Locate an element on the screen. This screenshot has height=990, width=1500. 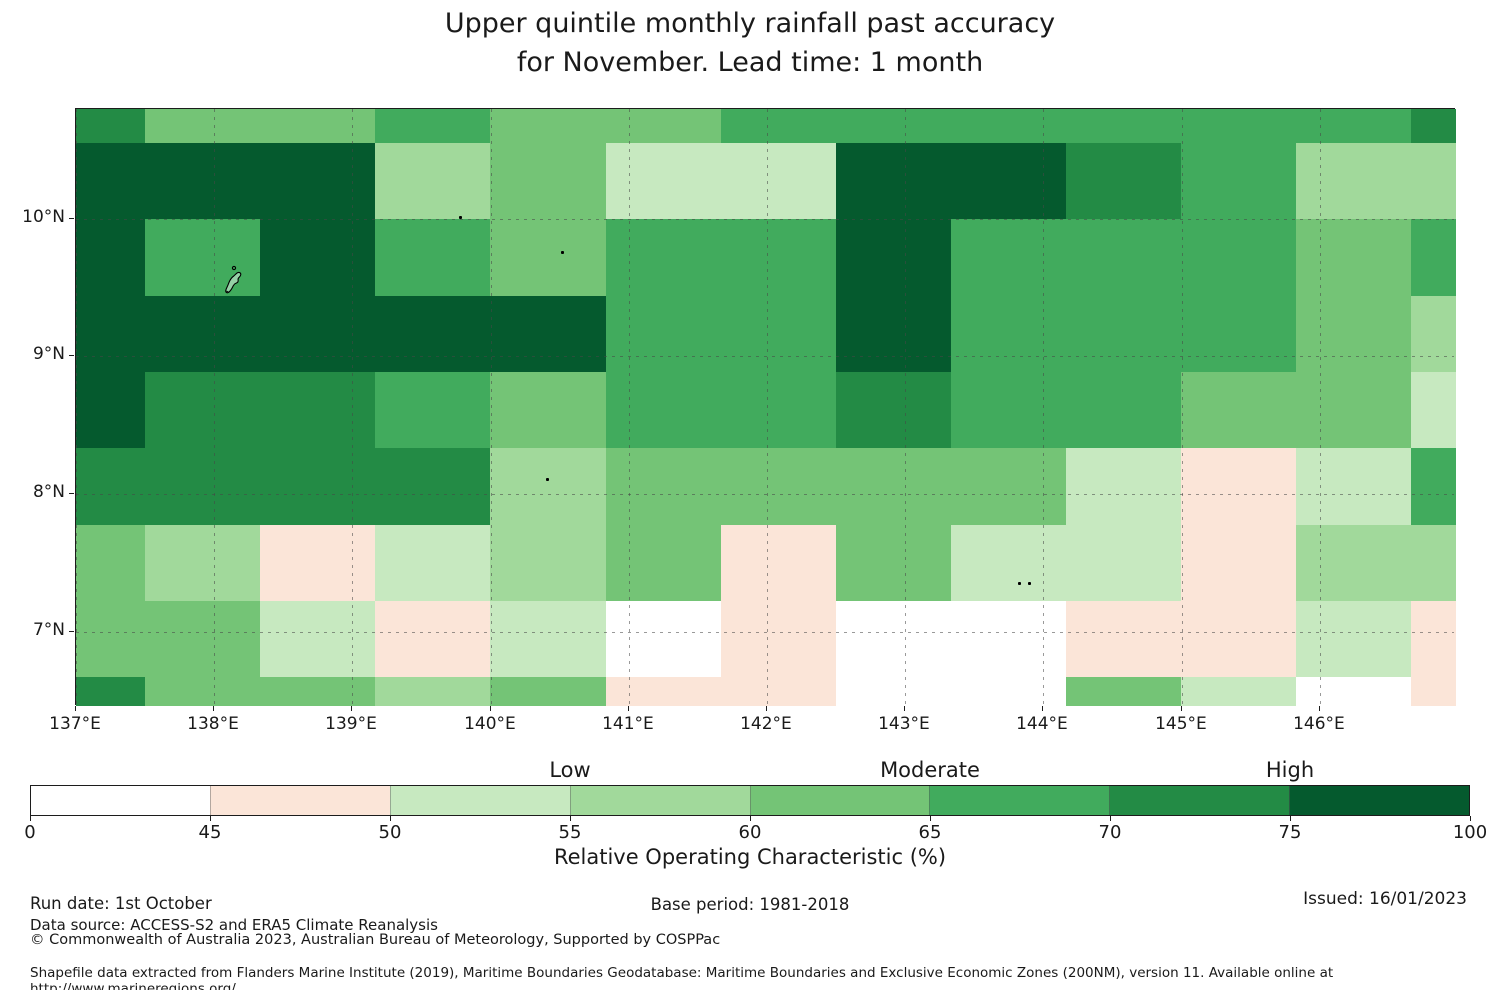
colorbar-tick-label: 50 is located at coordinates (390, 832).